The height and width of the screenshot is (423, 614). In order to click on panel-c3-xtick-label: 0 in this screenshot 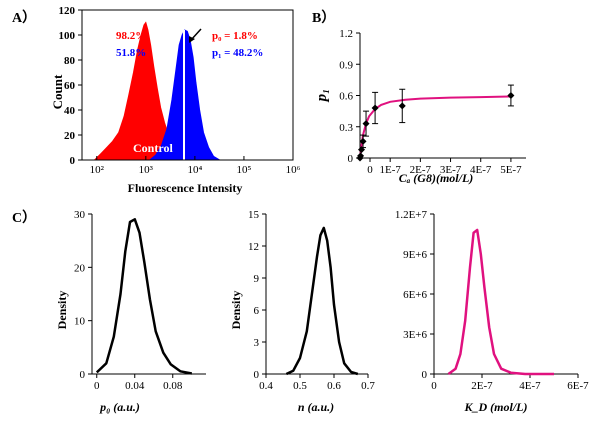, I will do `click(434, 386)`.